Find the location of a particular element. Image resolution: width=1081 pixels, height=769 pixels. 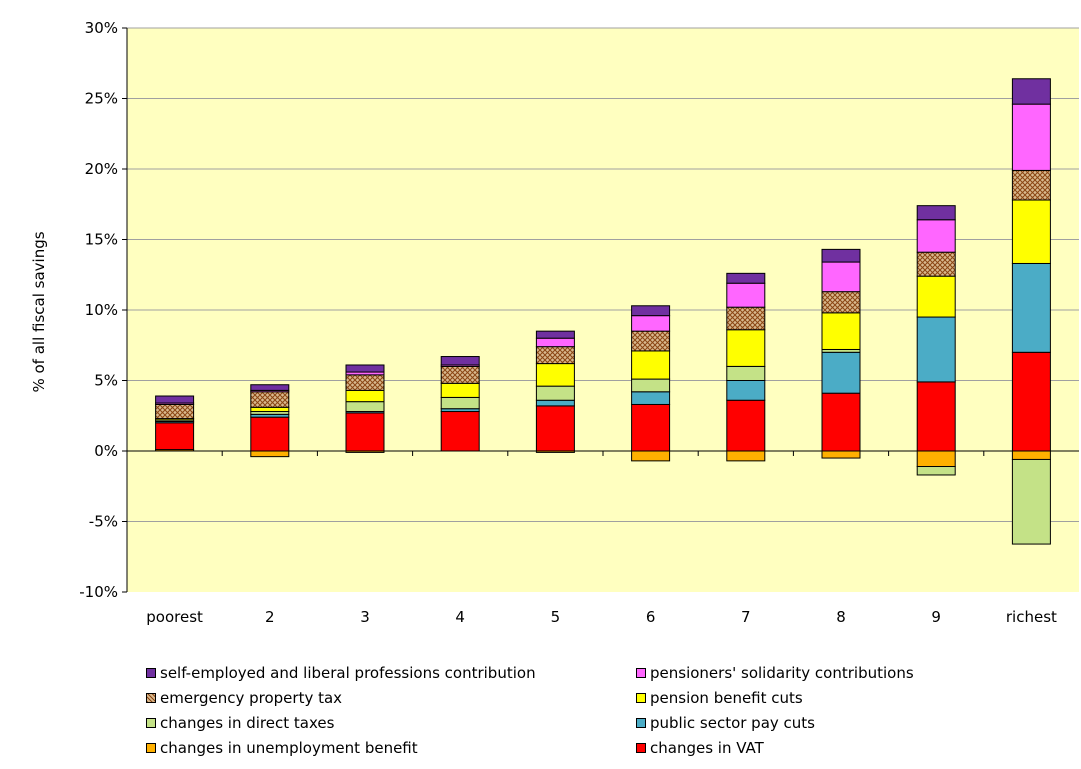

y-tick-label: -10% is located at coordinates (98, 592).